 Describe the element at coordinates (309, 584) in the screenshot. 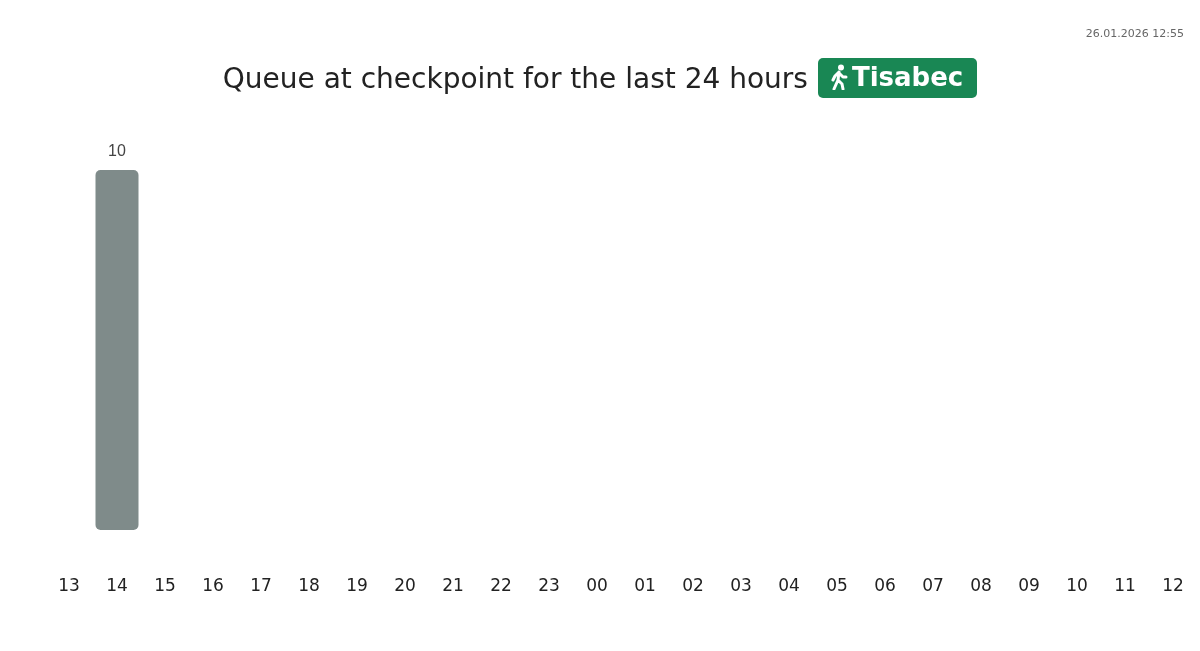

I see `x-tick-label: 18` at that location.